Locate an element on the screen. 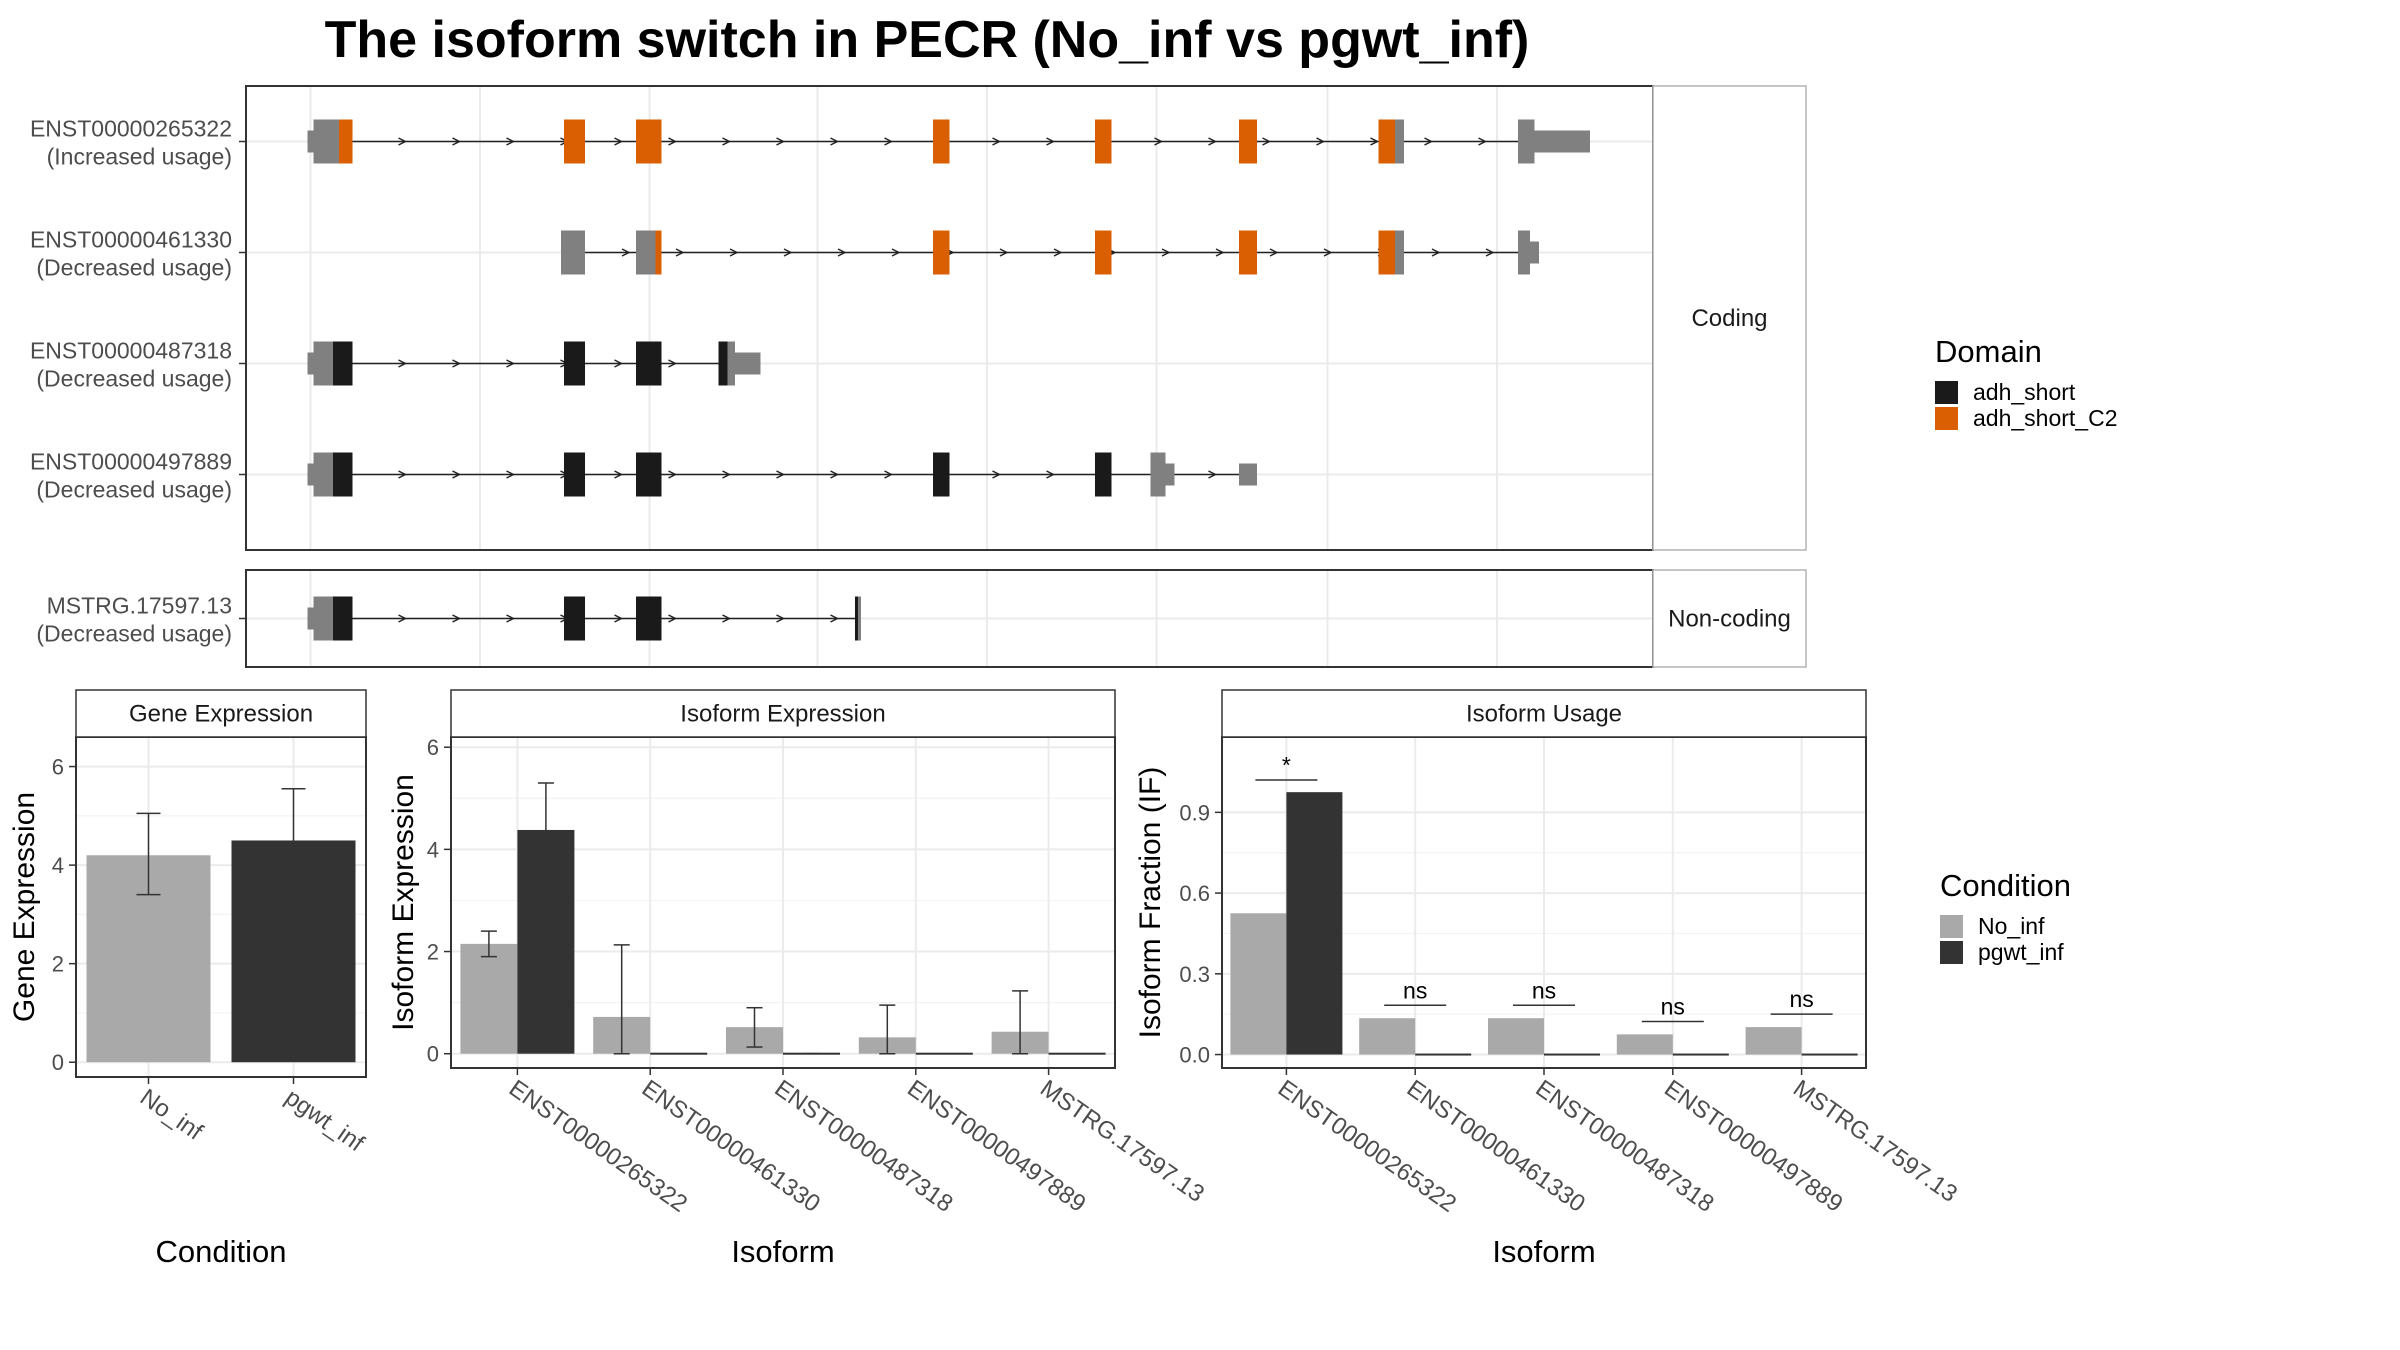 This screenshot has width=2400, height=1350. x-tick-label: pgwt_inf is located at coordinates (324, 1121).